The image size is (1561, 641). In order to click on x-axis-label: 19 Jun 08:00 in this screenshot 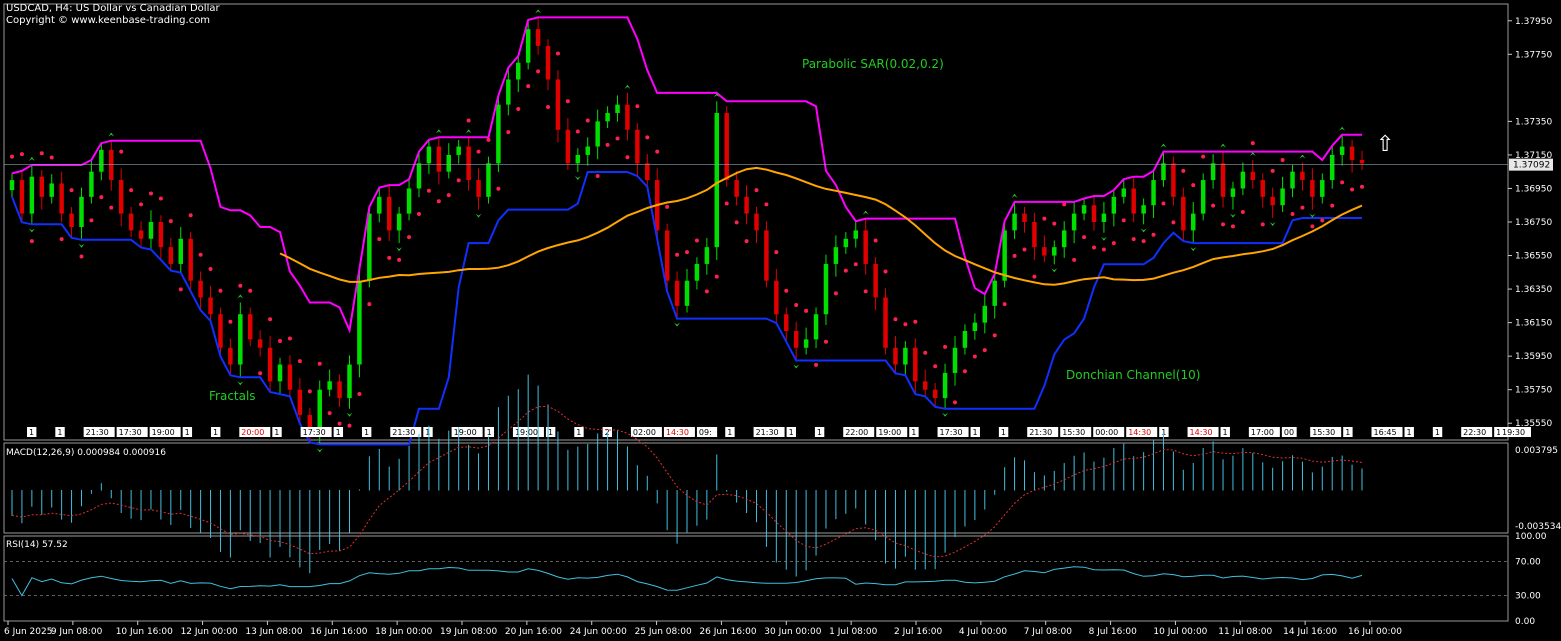, I will do `click(468, 632)`.